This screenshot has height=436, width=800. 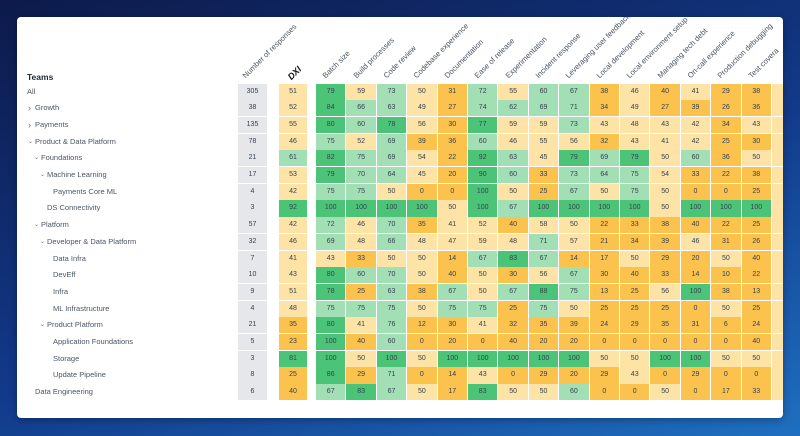 I want to click on score-cell: 49, so click(x=422, y=108).